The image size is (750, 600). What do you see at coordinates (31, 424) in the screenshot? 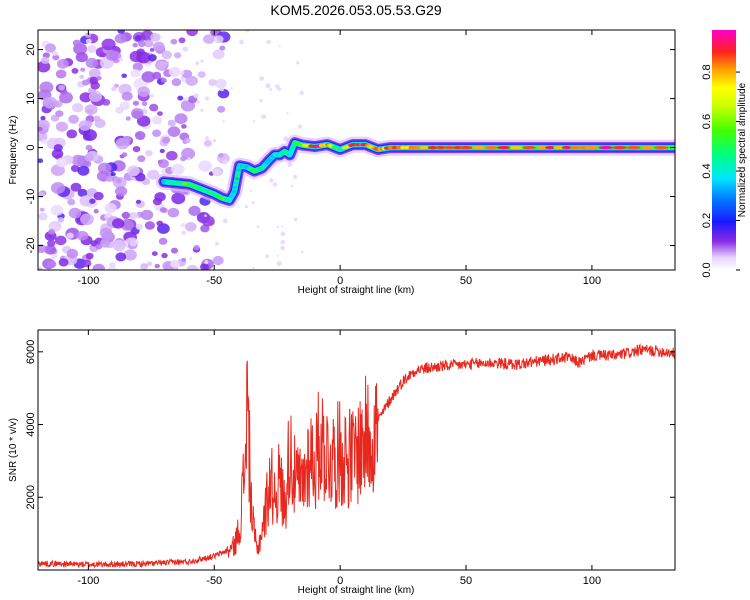
I see `y-tick-label: 4000` at bounding box center [31, 424].